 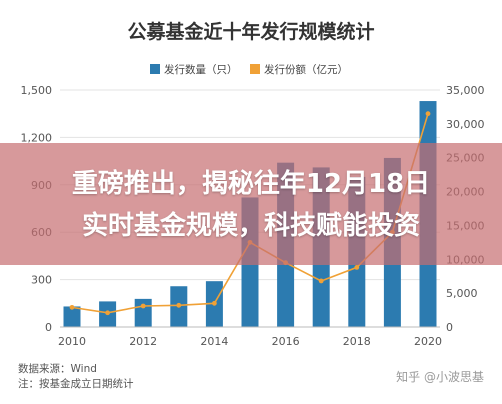 What do you see at coordinates (465, 124) in the screenshot?
I see `y-right-tick-label: 30,000` at bounding box center [465, 124].